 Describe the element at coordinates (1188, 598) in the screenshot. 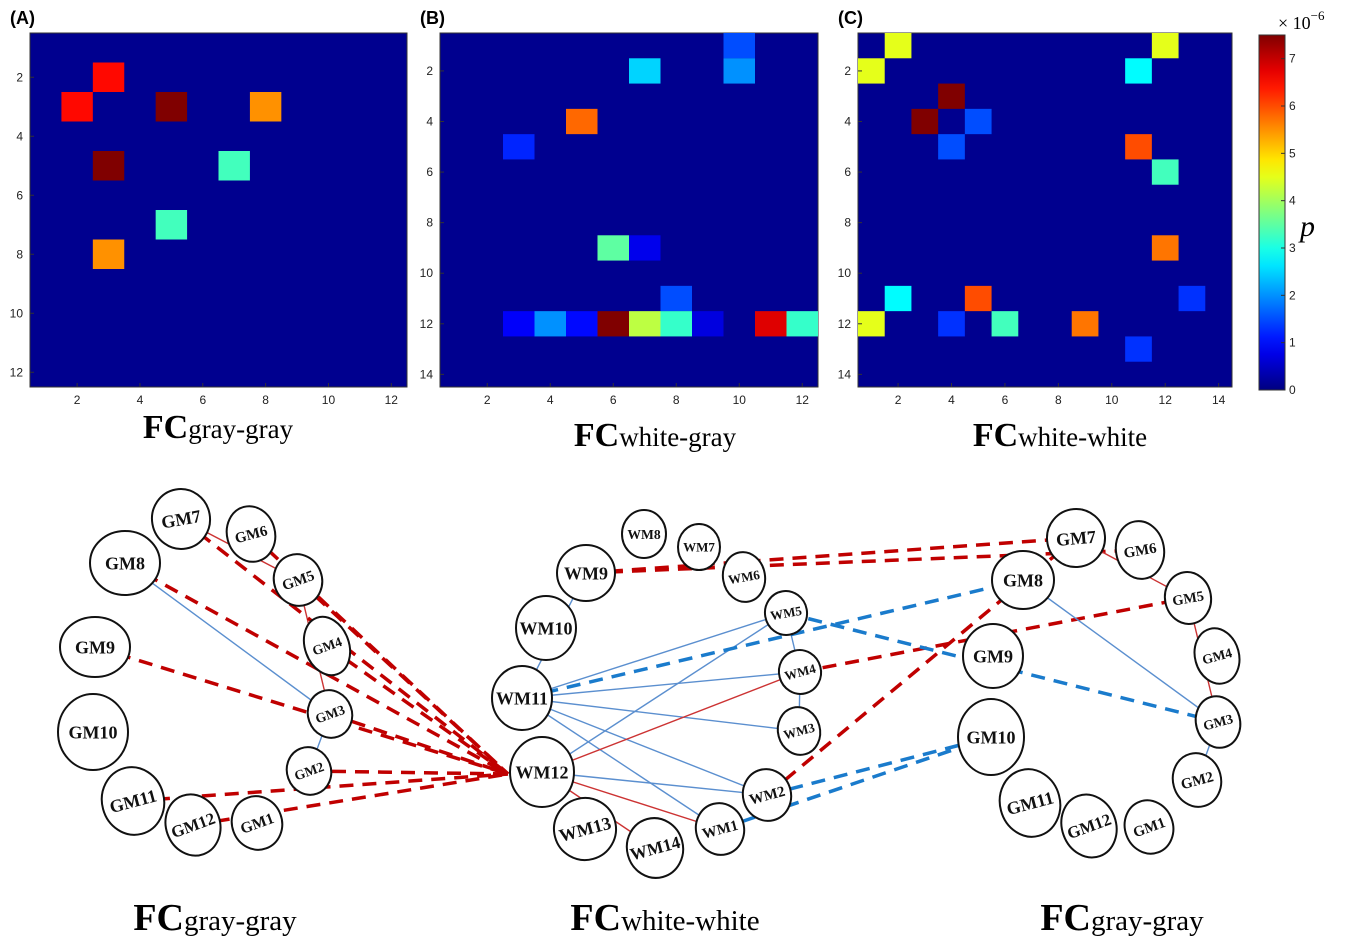

I see `node-label: GM5` at that location.